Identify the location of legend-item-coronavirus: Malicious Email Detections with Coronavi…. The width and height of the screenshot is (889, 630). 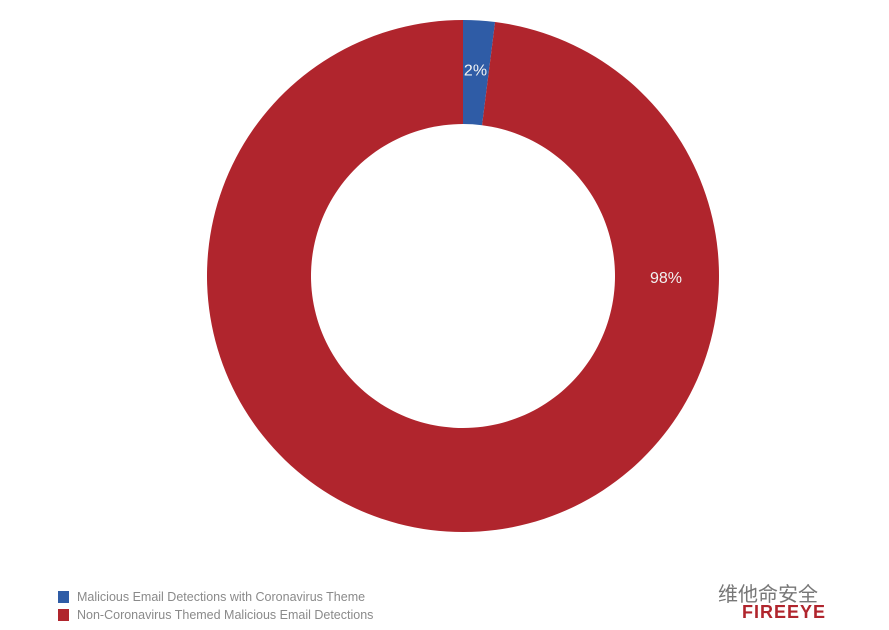
(215, 597).